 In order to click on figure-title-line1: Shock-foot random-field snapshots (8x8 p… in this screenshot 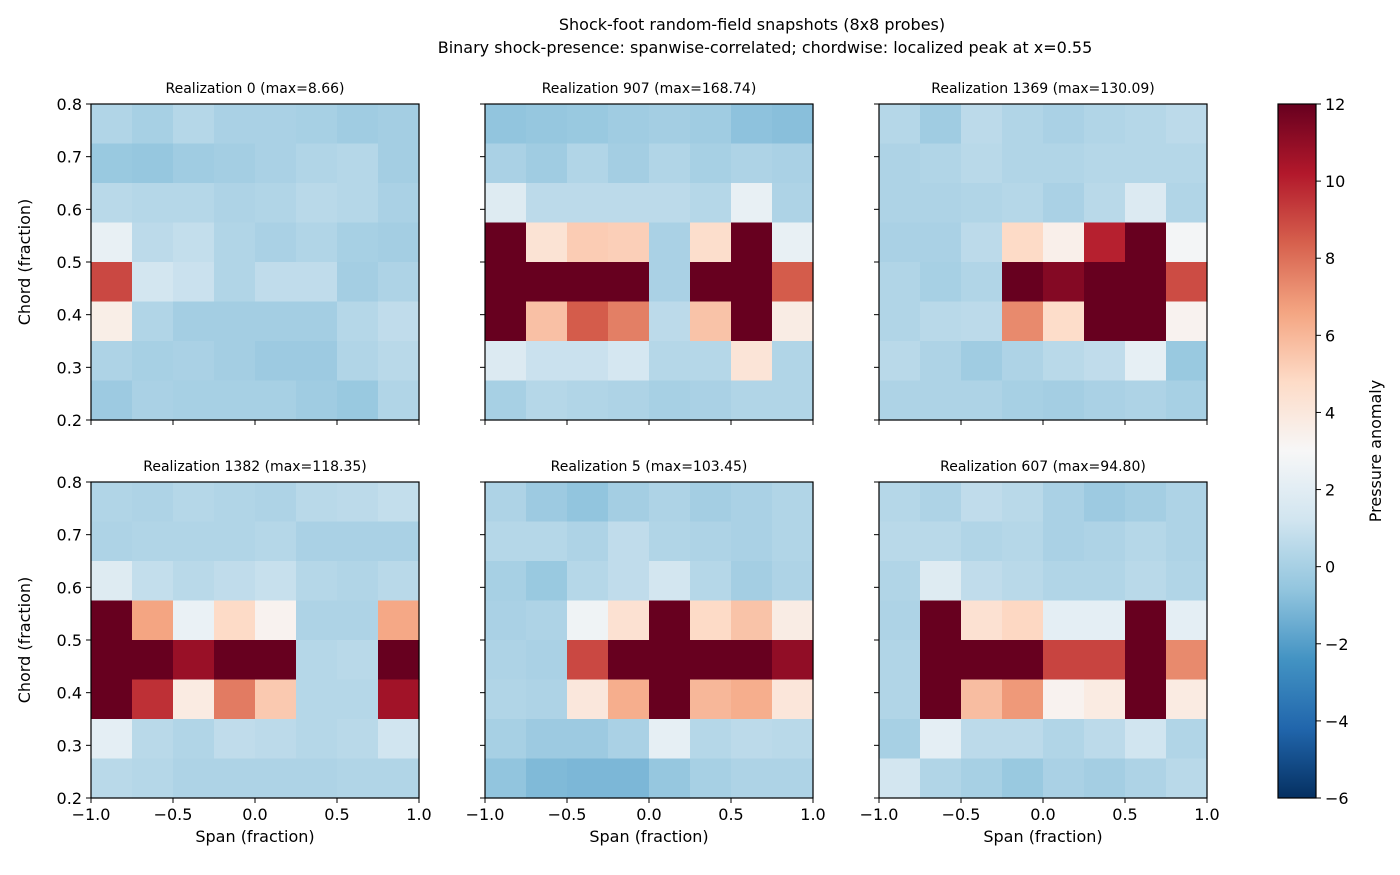, I will do `click(752, 24)`.